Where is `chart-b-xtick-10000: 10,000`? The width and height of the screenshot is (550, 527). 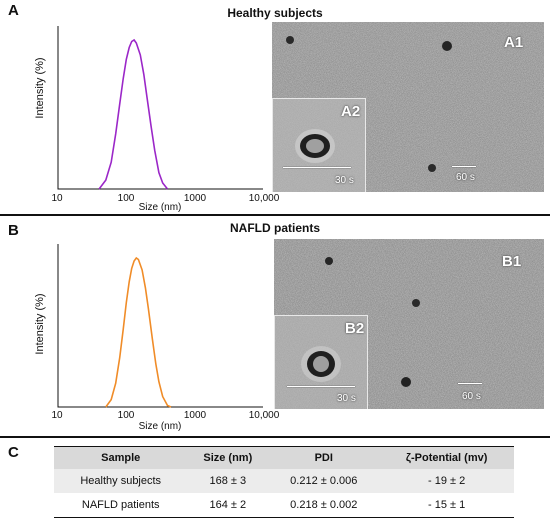 chart-b-xtick-10000: 10,000 is located at coordinates (264, 415).